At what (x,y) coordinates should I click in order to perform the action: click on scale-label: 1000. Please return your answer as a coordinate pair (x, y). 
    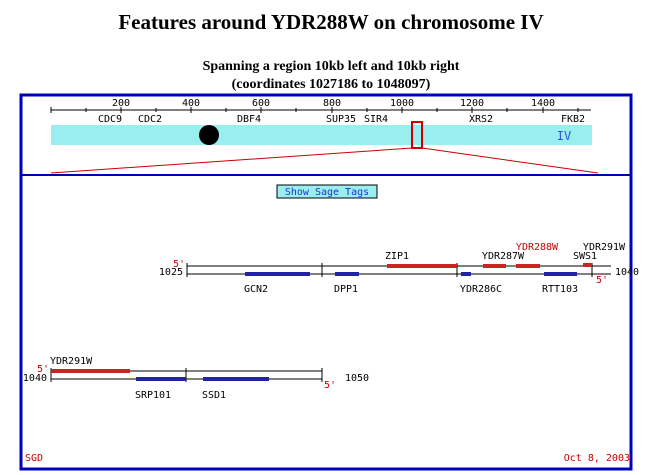
    Looking at the image, I should click on (402, 103).